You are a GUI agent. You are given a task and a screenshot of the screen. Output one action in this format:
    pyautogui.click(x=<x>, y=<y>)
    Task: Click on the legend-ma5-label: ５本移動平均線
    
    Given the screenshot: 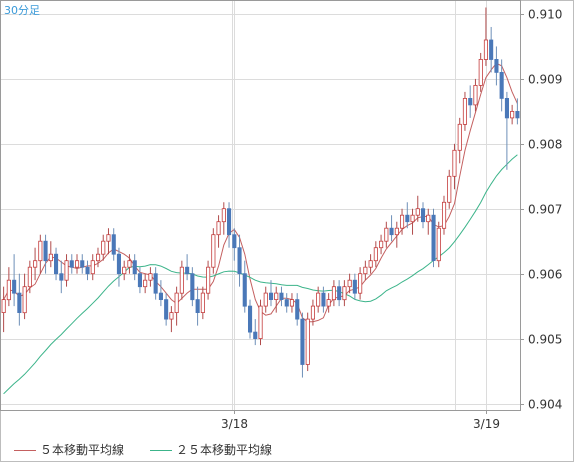 What is the action you would take?
    pyautogui.click(x=82, y=450)
    